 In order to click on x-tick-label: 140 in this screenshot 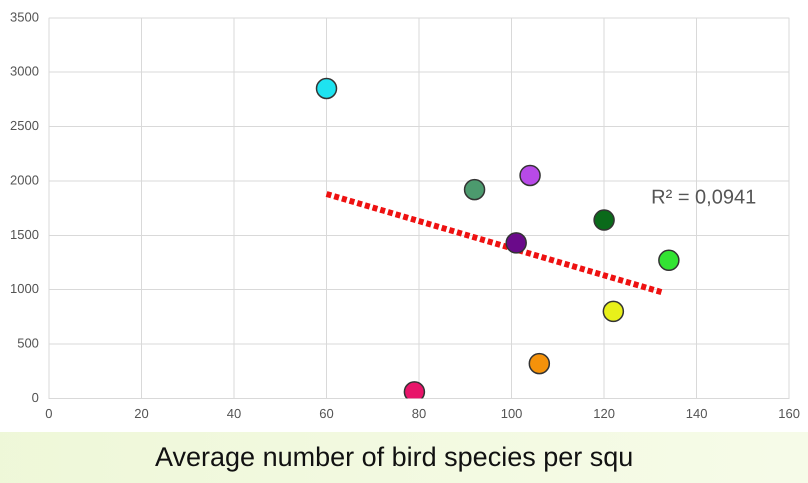, I will do `click(697, 413)`.